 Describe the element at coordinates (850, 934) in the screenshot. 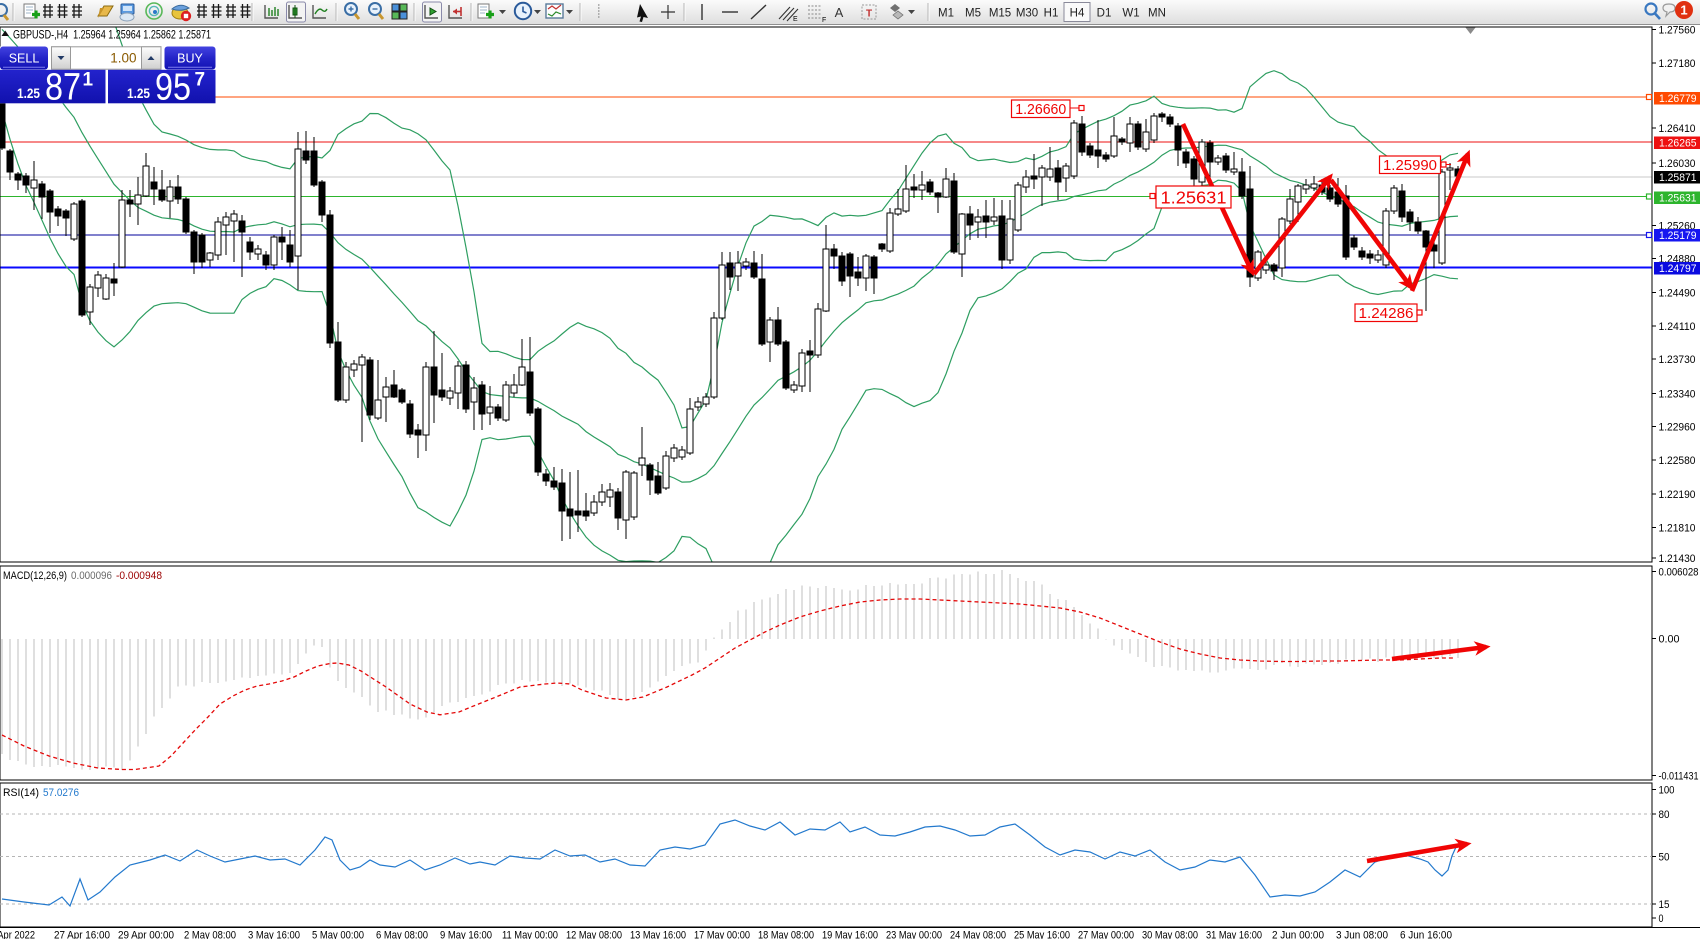

I see `svg-text: 19 May 16:00` at that location.